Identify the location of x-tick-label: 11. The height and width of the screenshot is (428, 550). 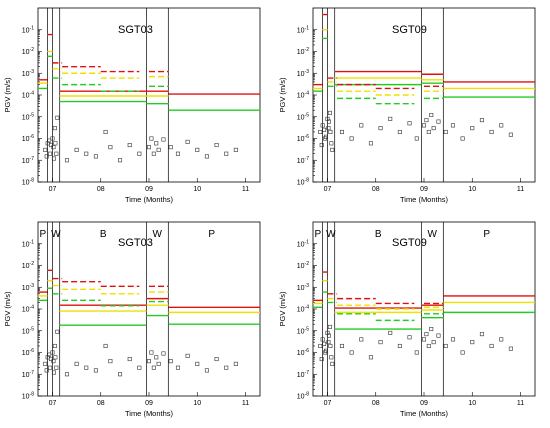
(245, 189).